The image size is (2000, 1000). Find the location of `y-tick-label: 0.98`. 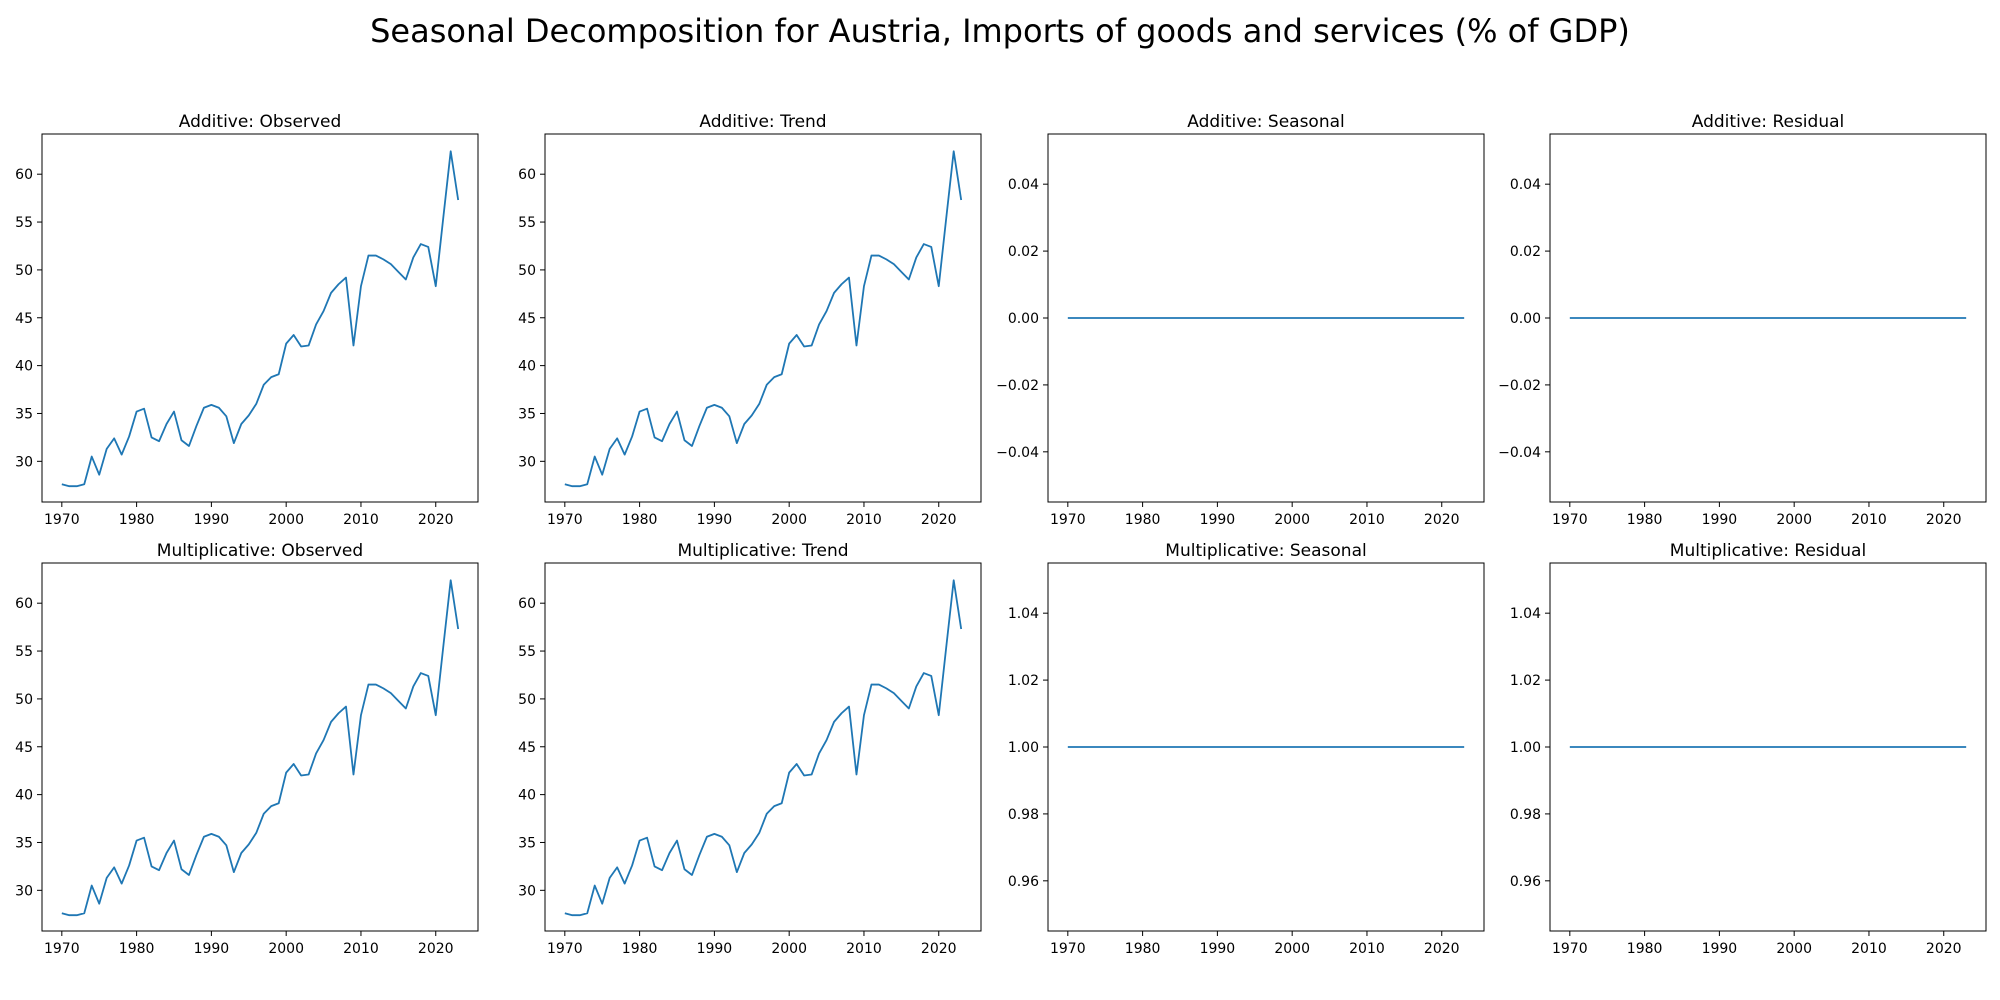

y-tick-label: 0.98 is located at coordinates (1023, 815).